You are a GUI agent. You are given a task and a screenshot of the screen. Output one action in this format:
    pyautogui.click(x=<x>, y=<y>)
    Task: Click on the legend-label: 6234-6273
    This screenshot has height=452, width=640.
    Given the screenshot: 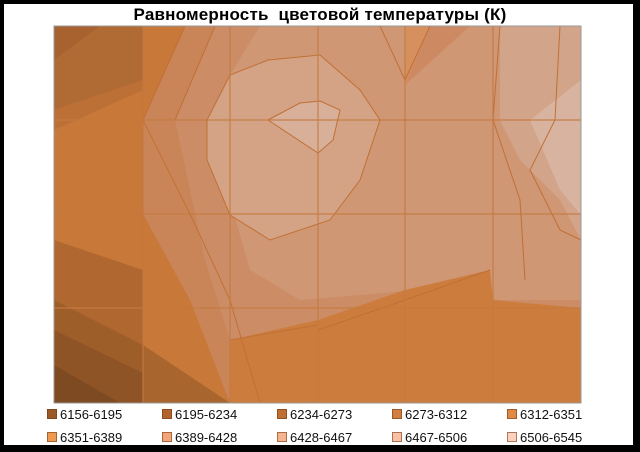 What is the action you would take?
    pyautogui.click(x=321, y=414)
    